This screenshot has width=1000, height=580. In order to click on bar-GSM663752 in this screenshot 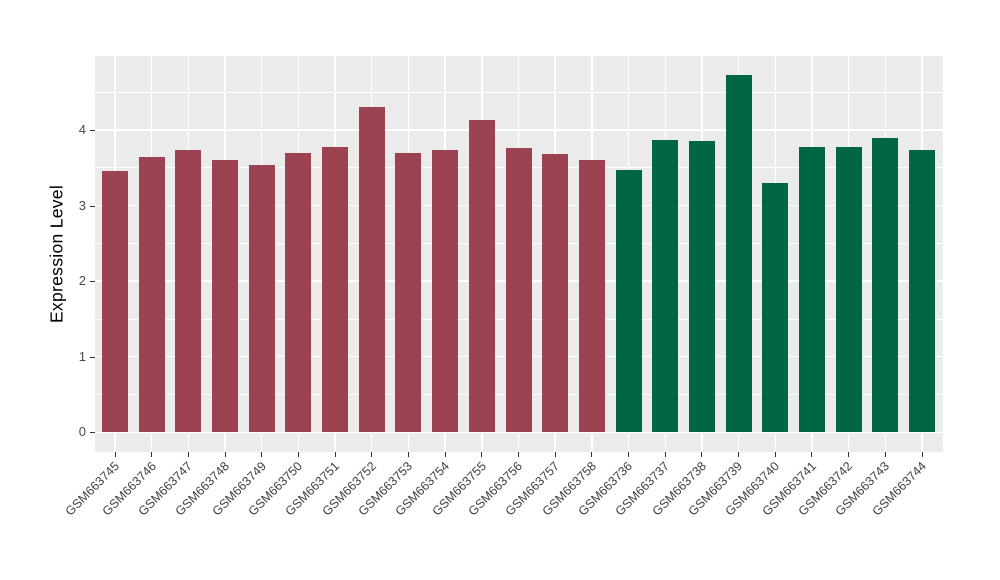, I will do `click(371, 270)`.